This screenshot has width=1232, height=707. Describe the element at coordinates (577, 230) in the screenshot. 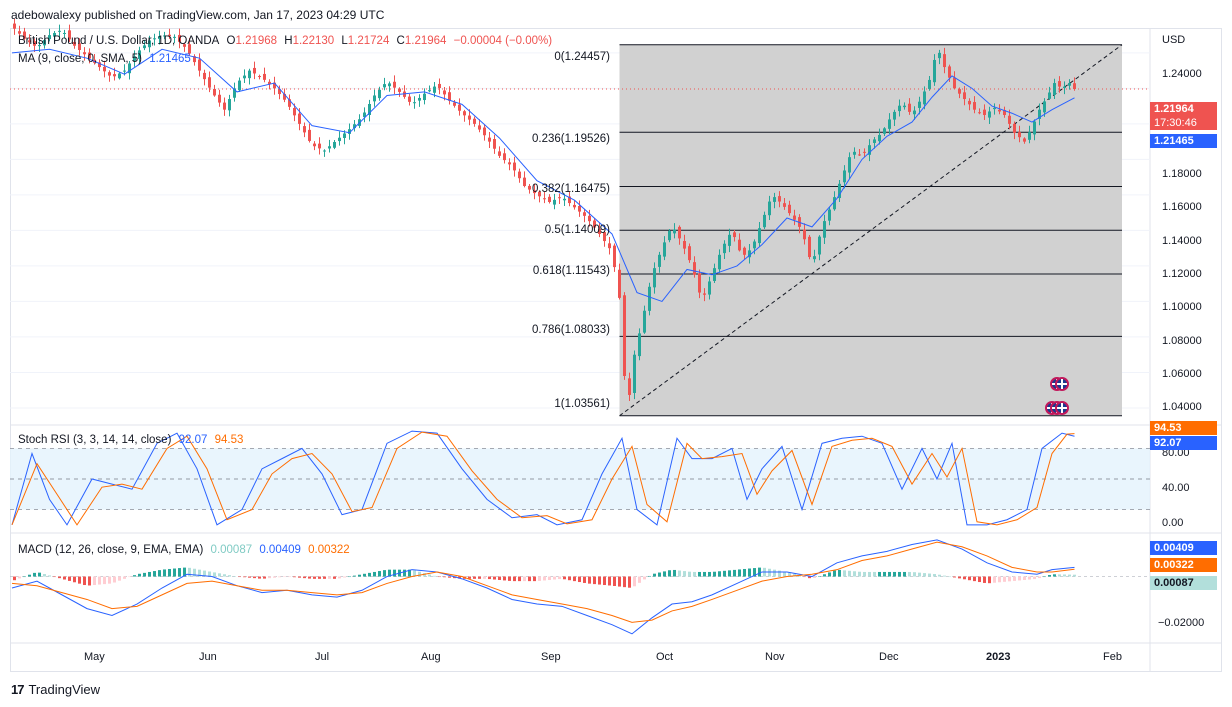

I see `fib-label-05: 0.5(1.14009)` at that location.